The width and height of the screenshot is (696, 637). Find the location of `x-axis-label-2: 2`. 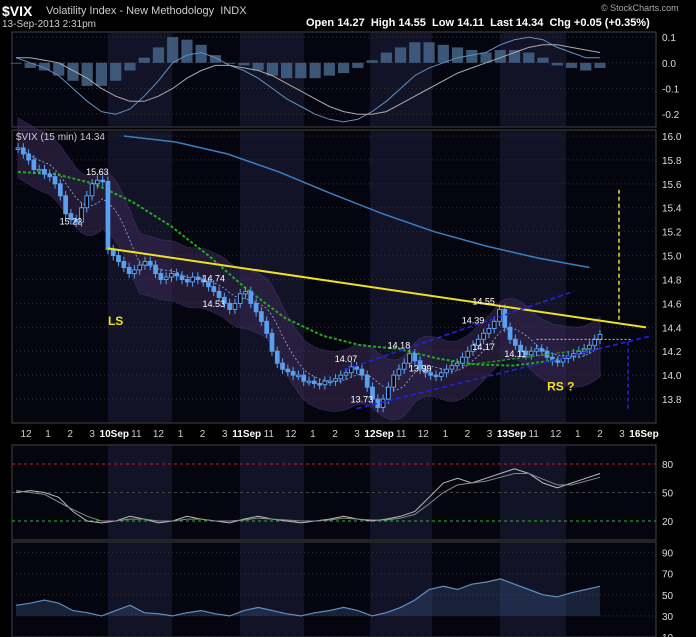

x-axis-label-2: 2 is located at coordinates (70, 434).